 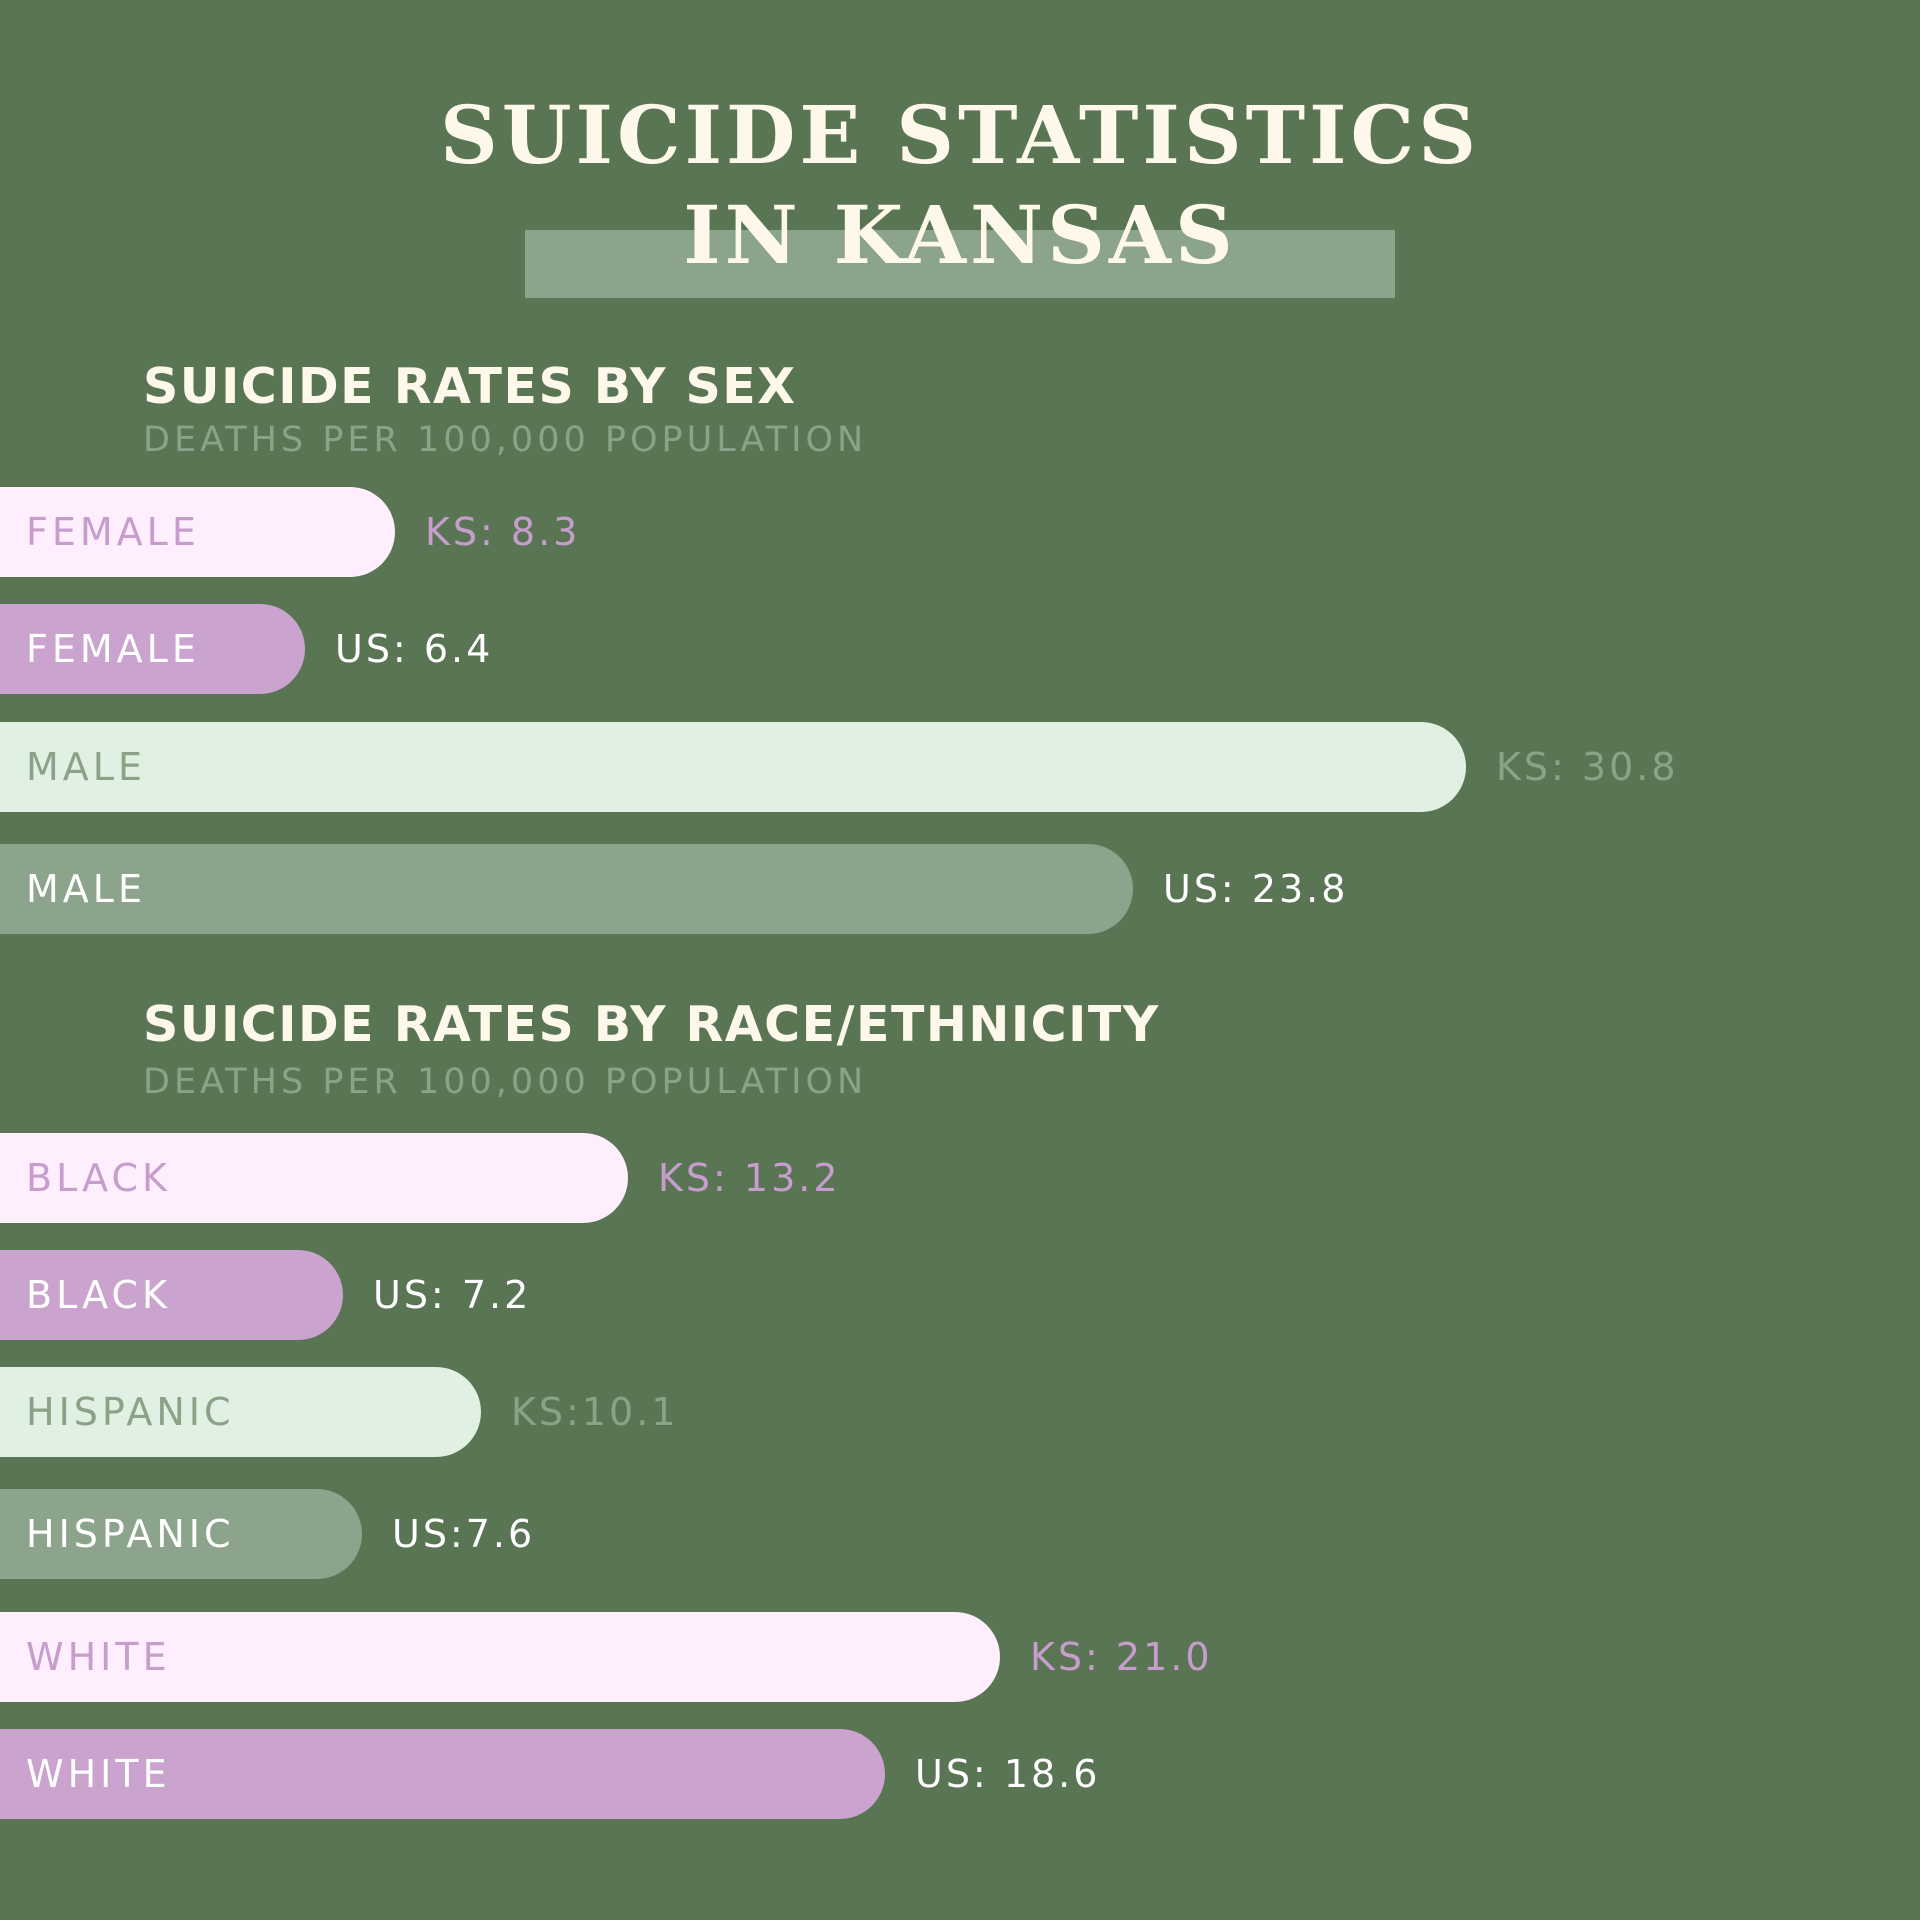 I want to click on bar-male-us: MALE, so click(x=566, y=889).